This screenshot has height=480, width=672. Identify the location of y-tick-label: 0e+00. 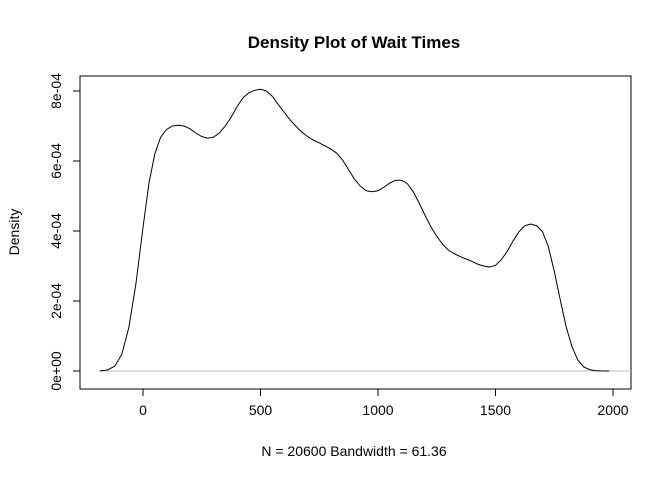
(56, 371).